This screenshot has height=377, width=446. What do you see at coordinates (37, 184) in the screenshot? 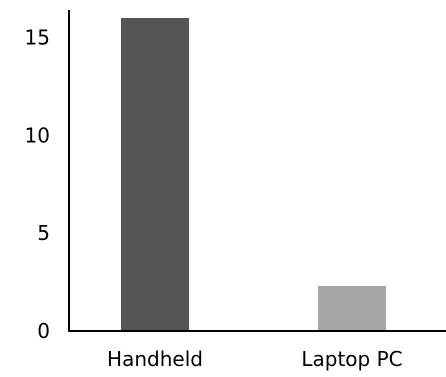
I see `y-axis-ticks: 0 5 10 15` at bounding box center [37, 184].